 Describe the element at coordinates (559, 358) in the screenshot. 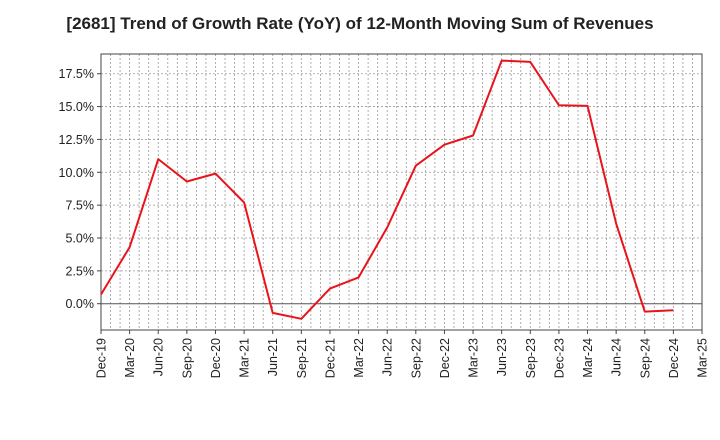

I see `x-tick-label: Dec-23` at that location.